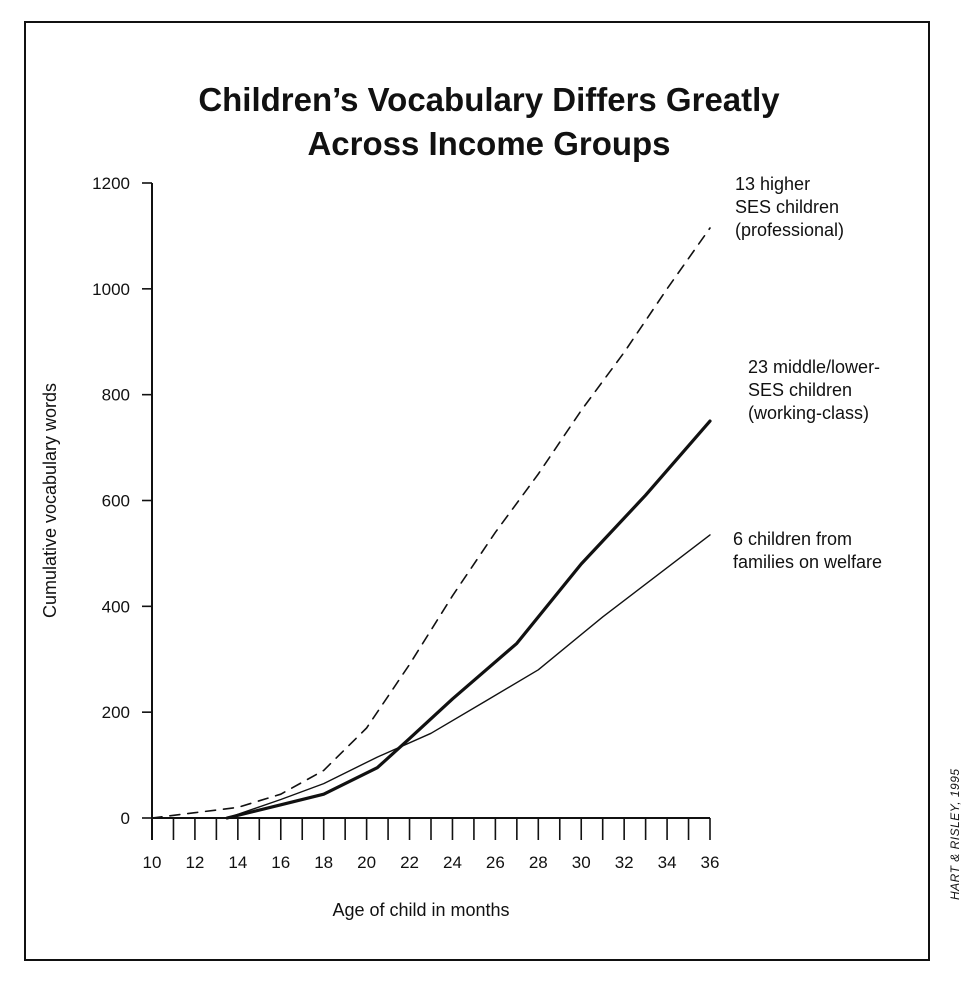 This screenshot has width=975, height=984. What do you see at coordinates (667, 862) in the screenshot?
I see `x-tick-label: 34` at bounding box center [667, 862].